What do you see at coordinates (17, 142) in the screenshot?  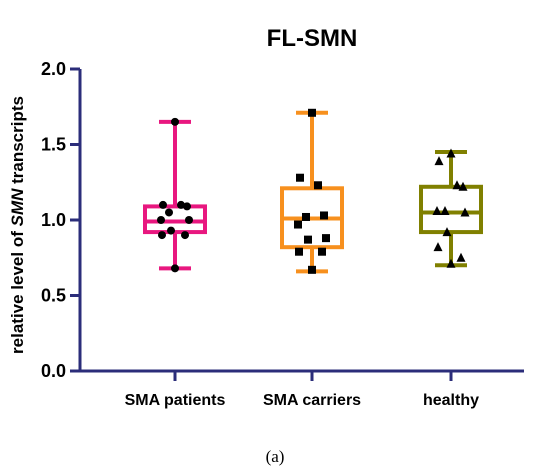 I see `y-axis-label-part-3: transcripts` at bounding box center [17, 142].